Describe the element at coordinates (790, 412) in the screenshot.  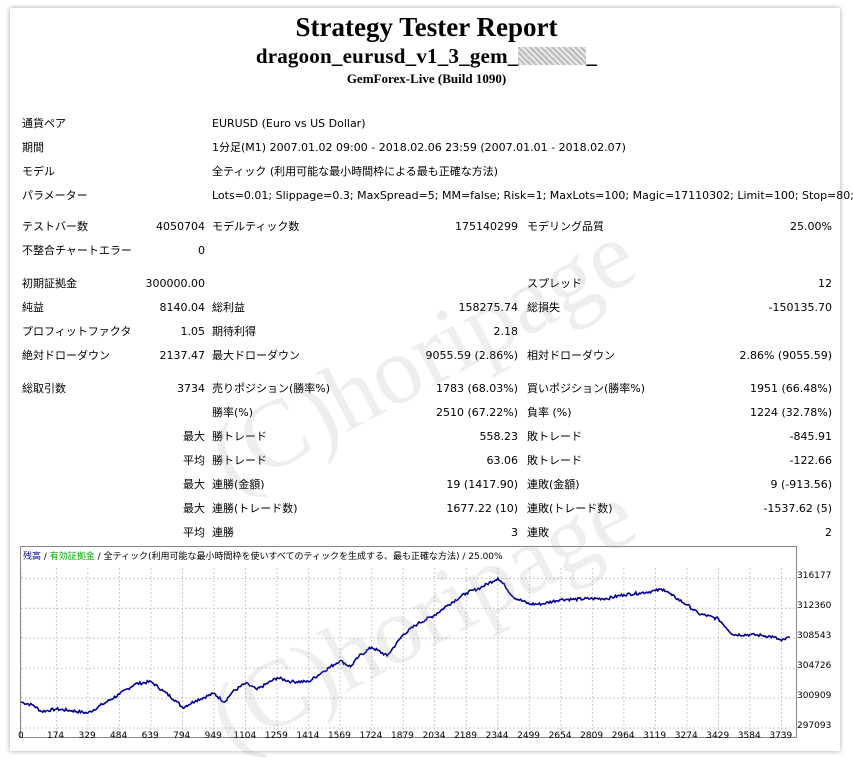
I see `loss-rate-value: 1224 (32.78%)` at that location.